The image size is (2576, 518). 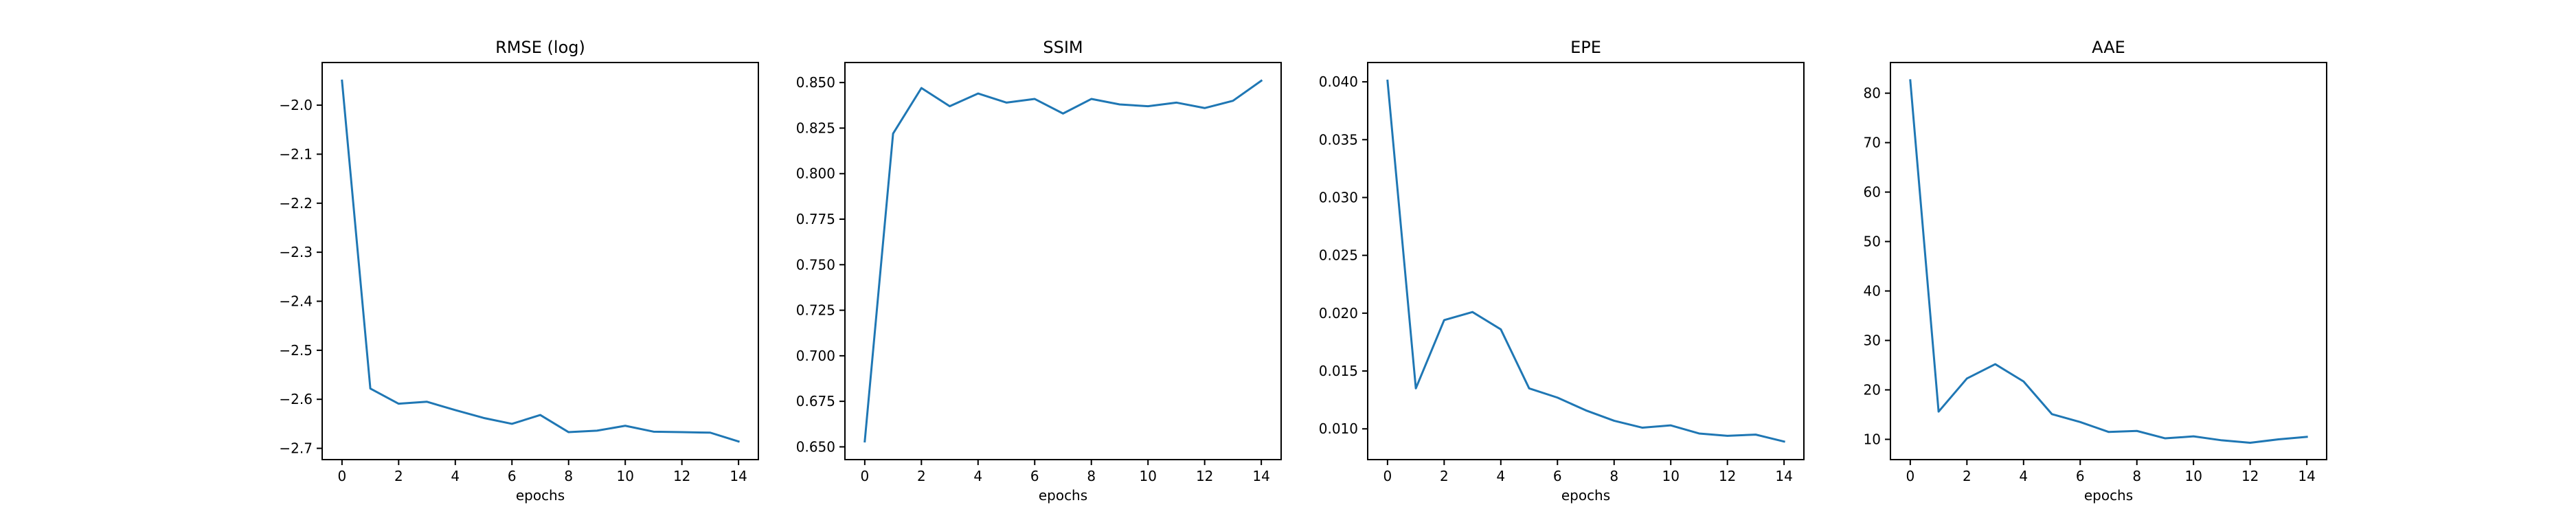 What do you see at coordinates (1585, 47) in the screenshot?
I see `chart-title: EPE` at bounding box center [1585, 47].